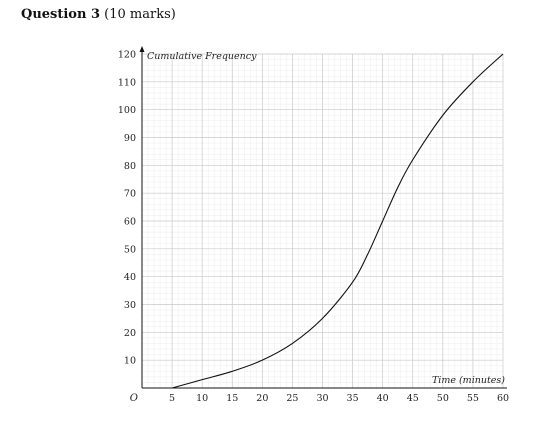 The width and height of the screenshot is (540, 421). I want to click on x-tick-label: 25, so click(292, 398).